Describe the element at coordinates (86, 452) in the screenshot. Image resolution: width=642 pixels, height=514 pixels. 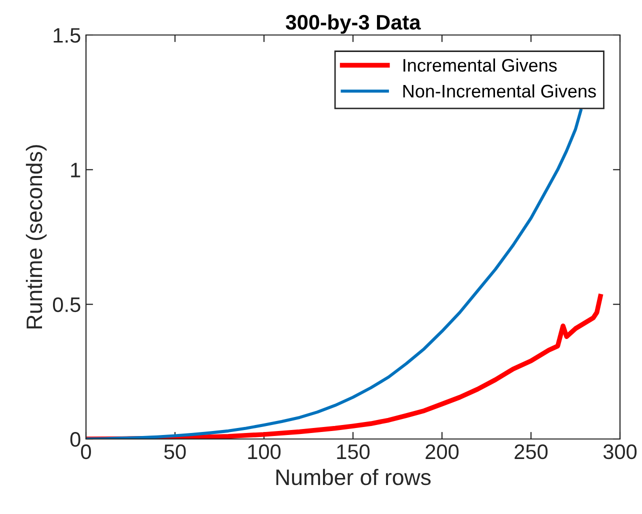
I see `x-tick-label: 0` at that location.